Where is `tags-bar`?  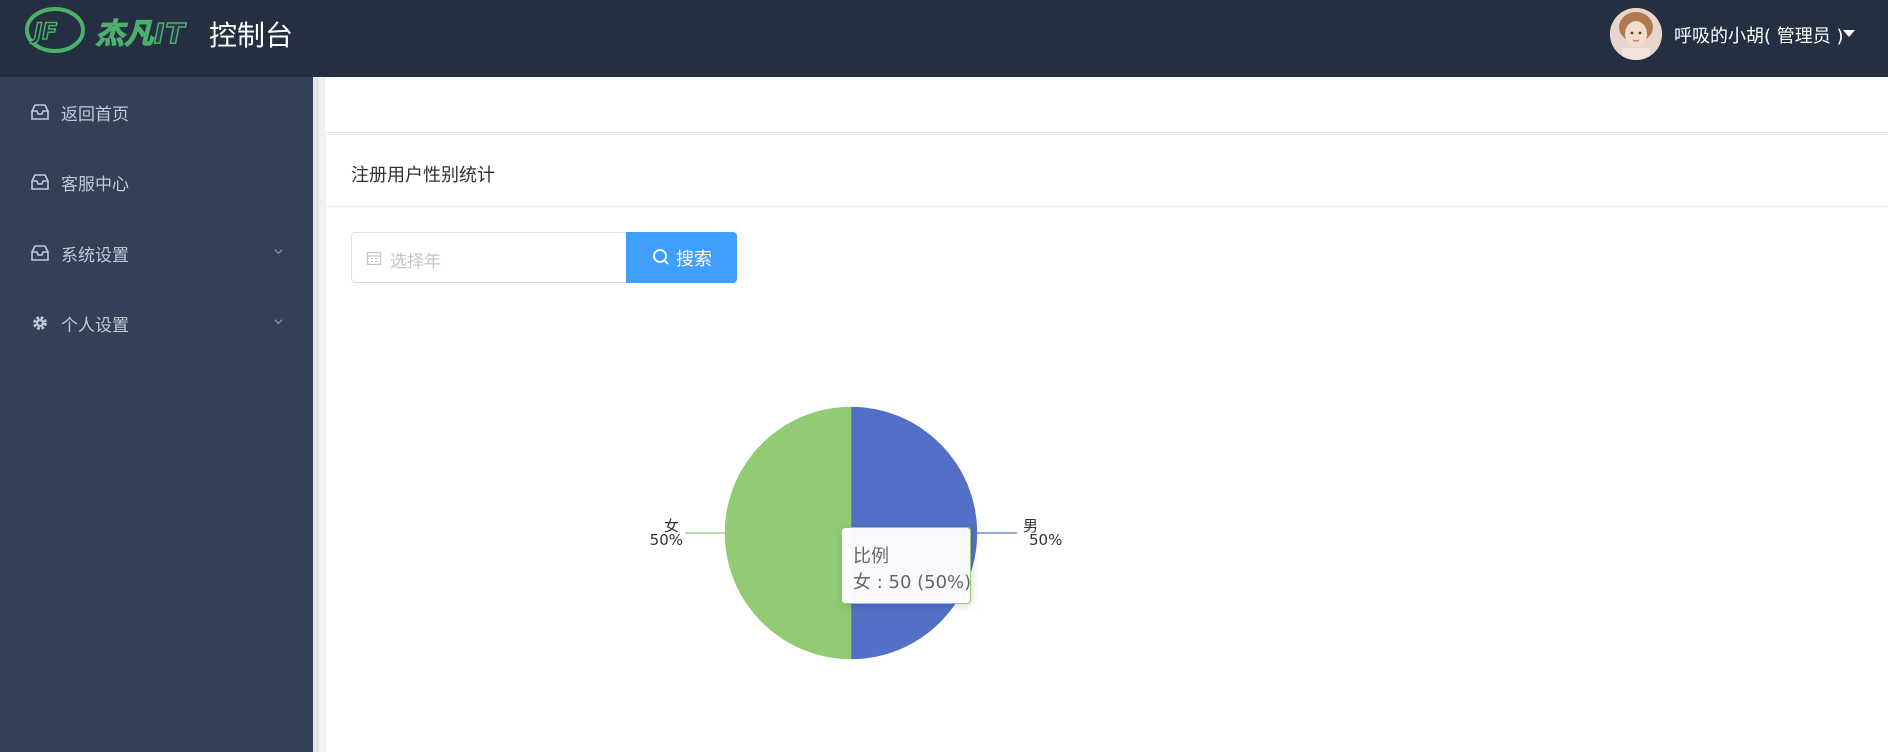
tags-bar is located at coordinates (1106, 105).